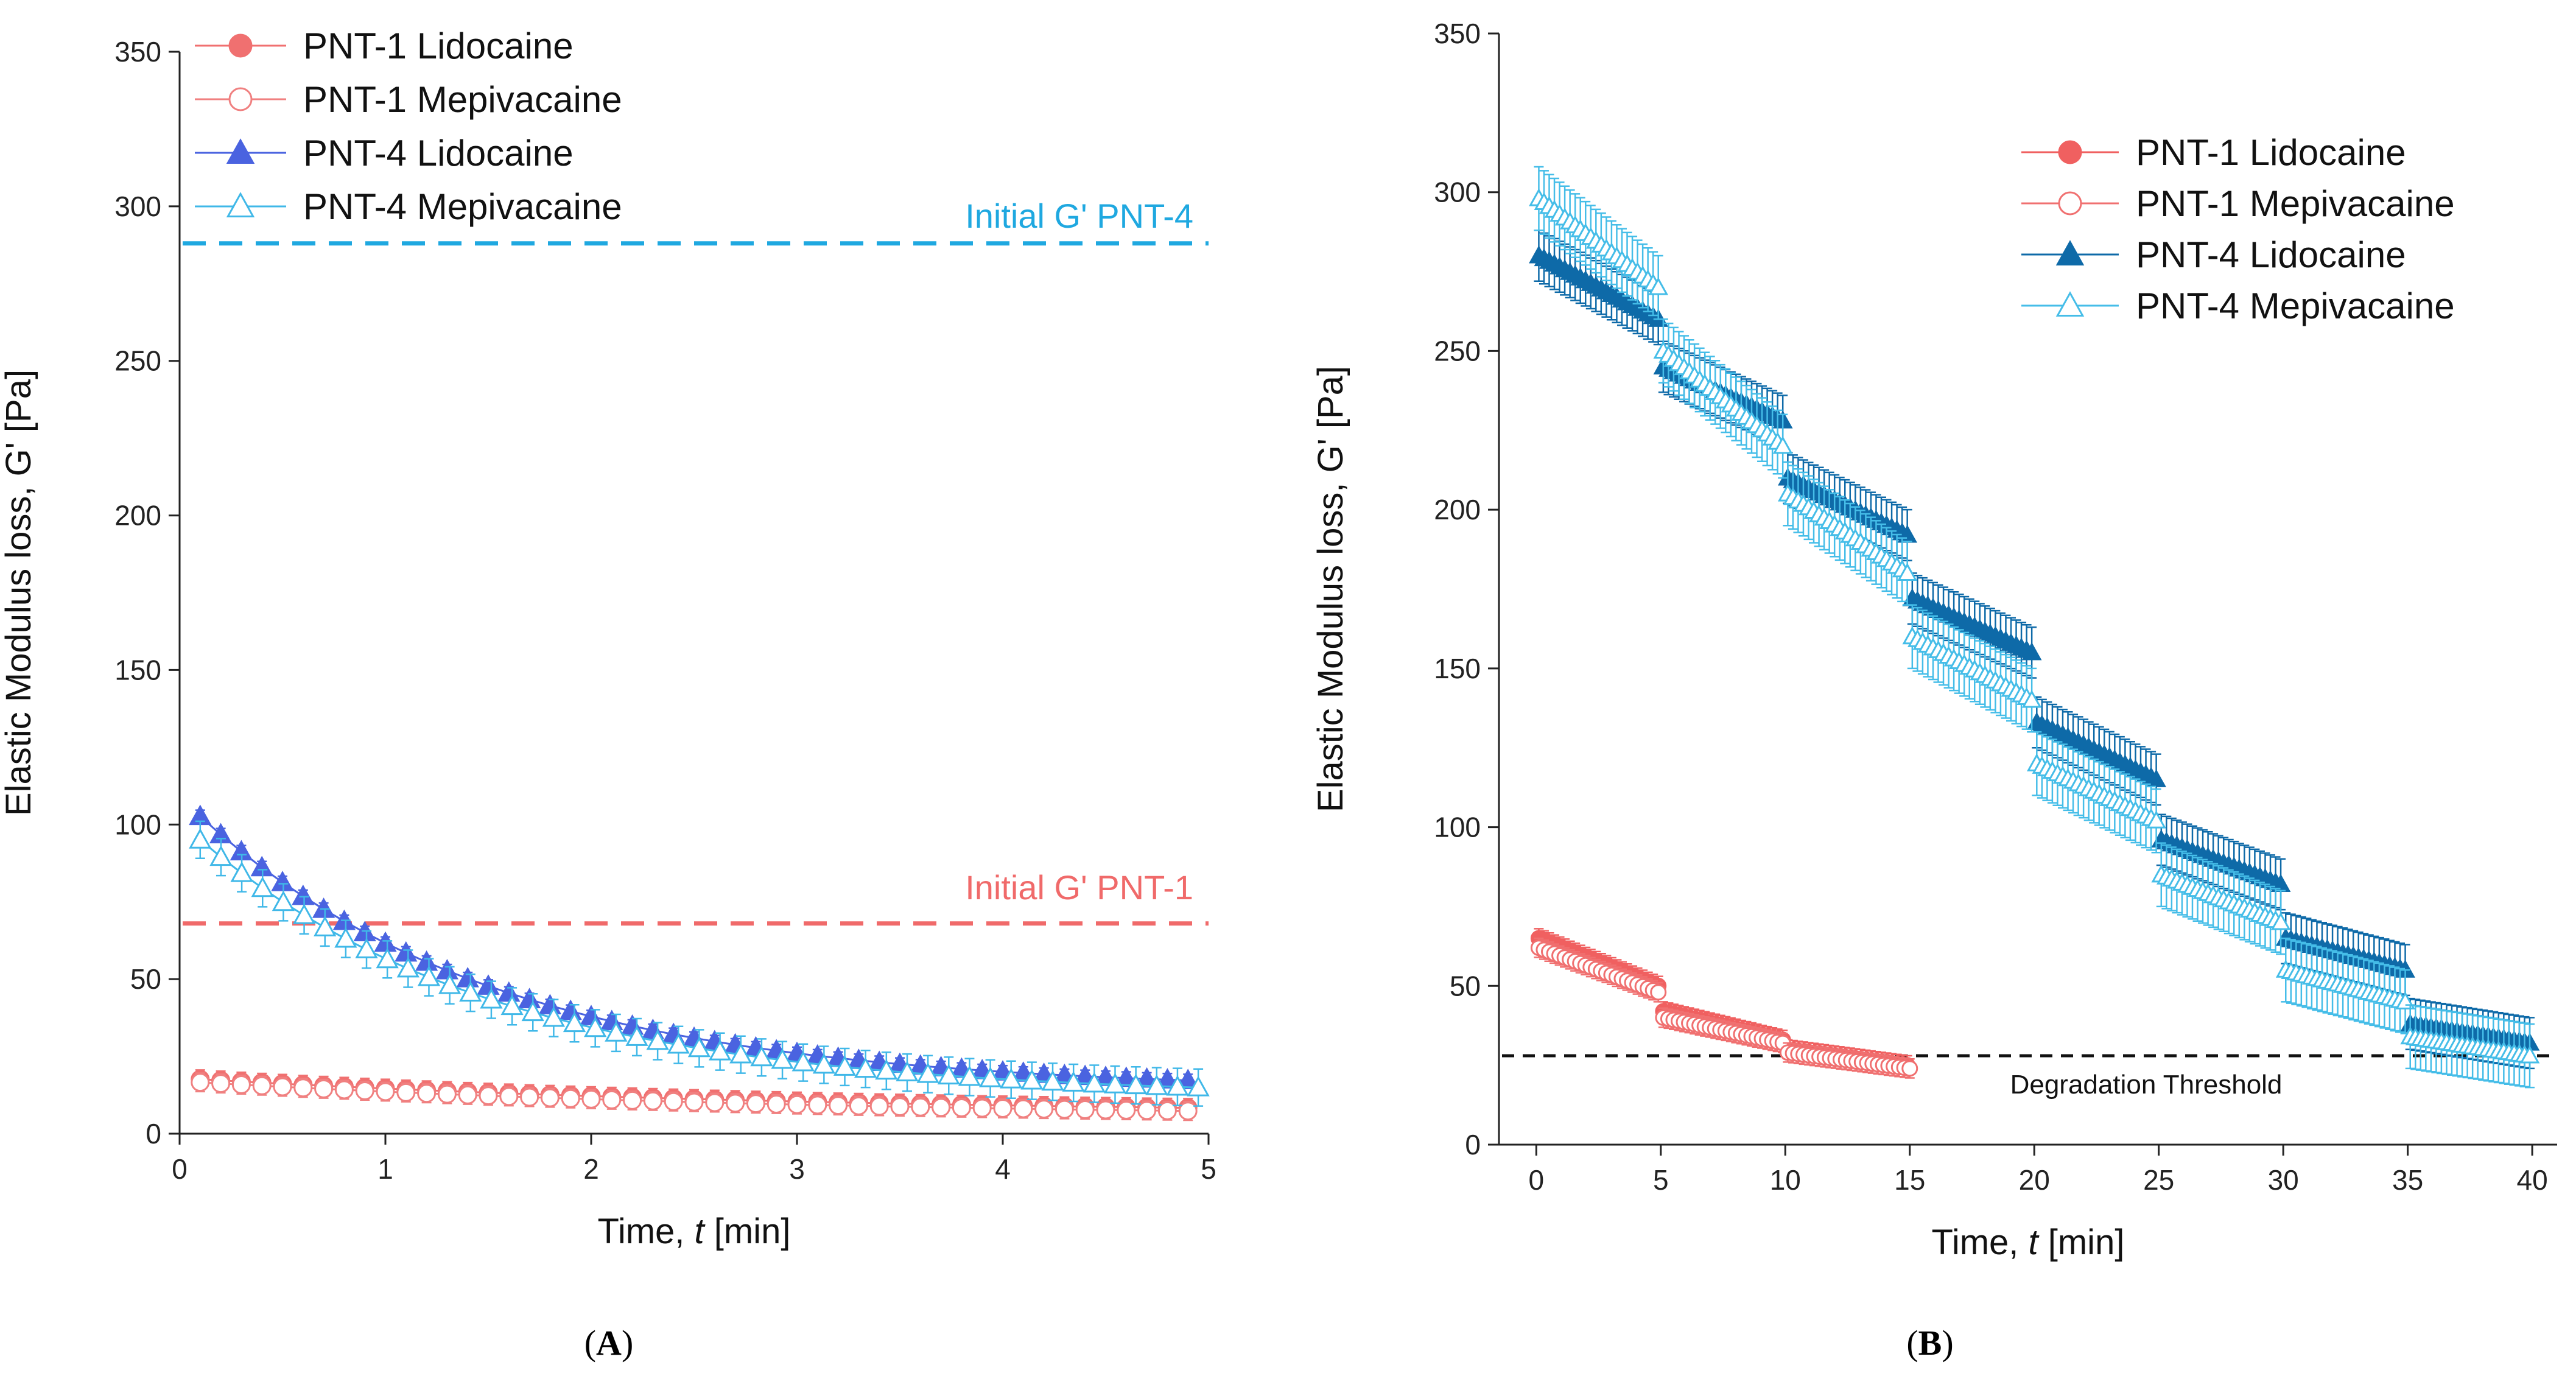 This screenshot has width=2576, height=1376. I want to click on panel-a-ytick-label: 350, so click(137, 52).